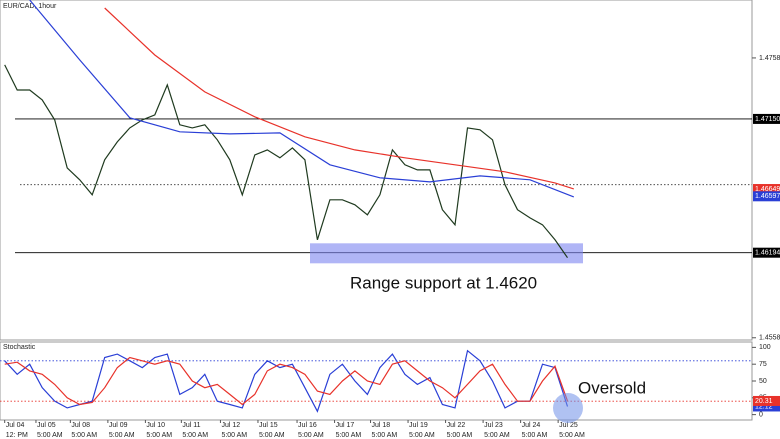 This screenshot has width=780, height=439. What do you see at coordinates (761, 414) in the screenshot?
I see `y-tick-label: 0` at bounding box center [761, 414].